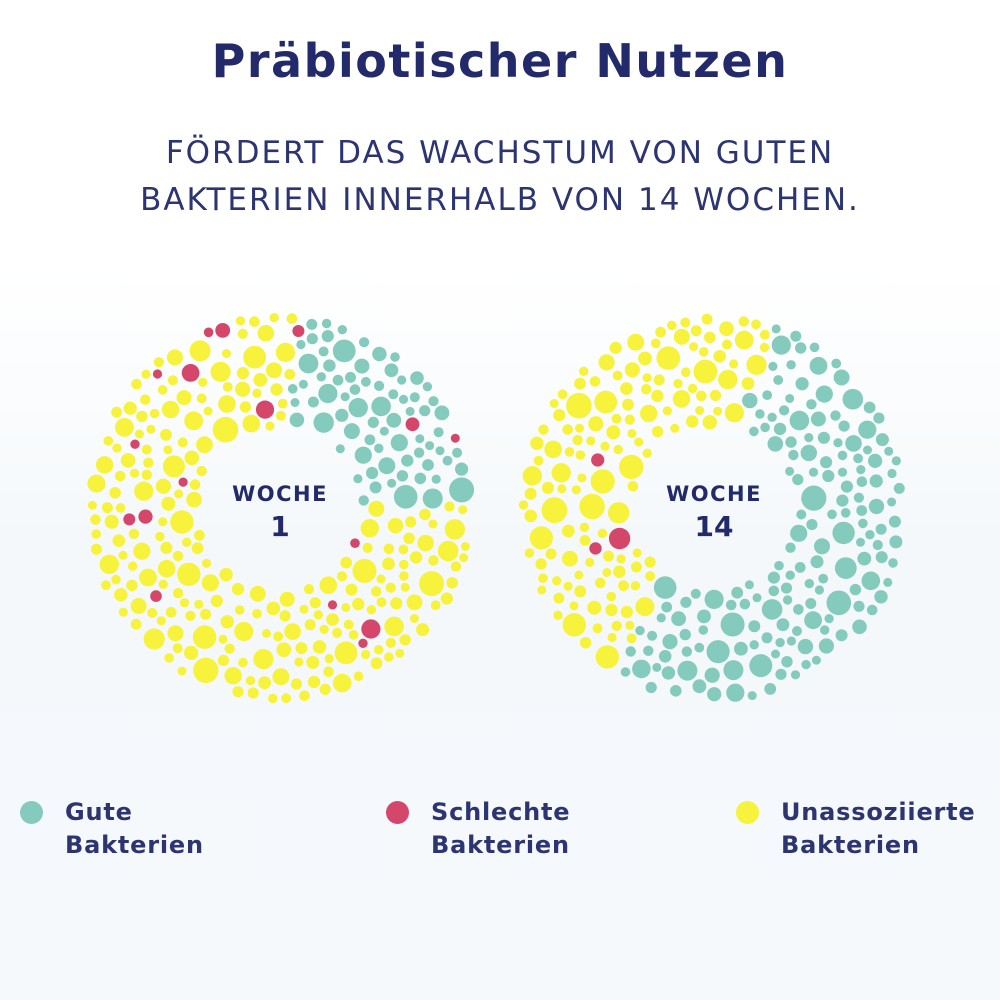  I want to click on legend-good-line-2: Bakterien, so click(134, 845).